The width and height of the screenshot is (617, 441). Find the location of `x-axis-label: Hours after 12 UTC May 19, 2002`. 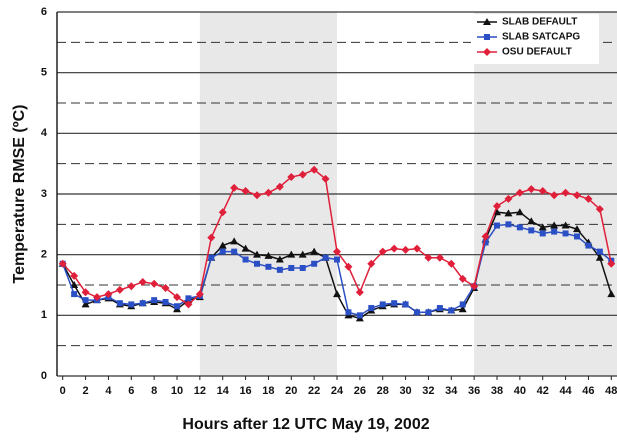

x-axis-label: Hours after 12 UTC May 19, 2002 is located at coordinates (305, 424).